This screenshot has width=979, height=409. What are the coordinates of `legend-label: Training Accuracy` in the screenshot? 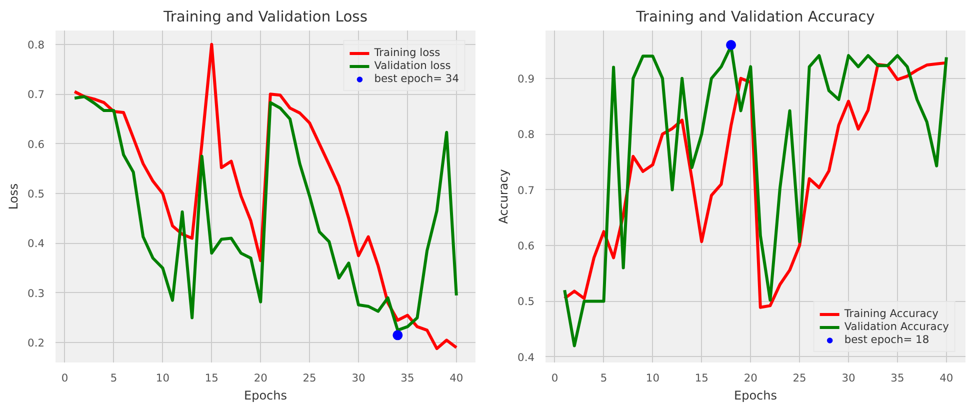 It's located at (891, 313).